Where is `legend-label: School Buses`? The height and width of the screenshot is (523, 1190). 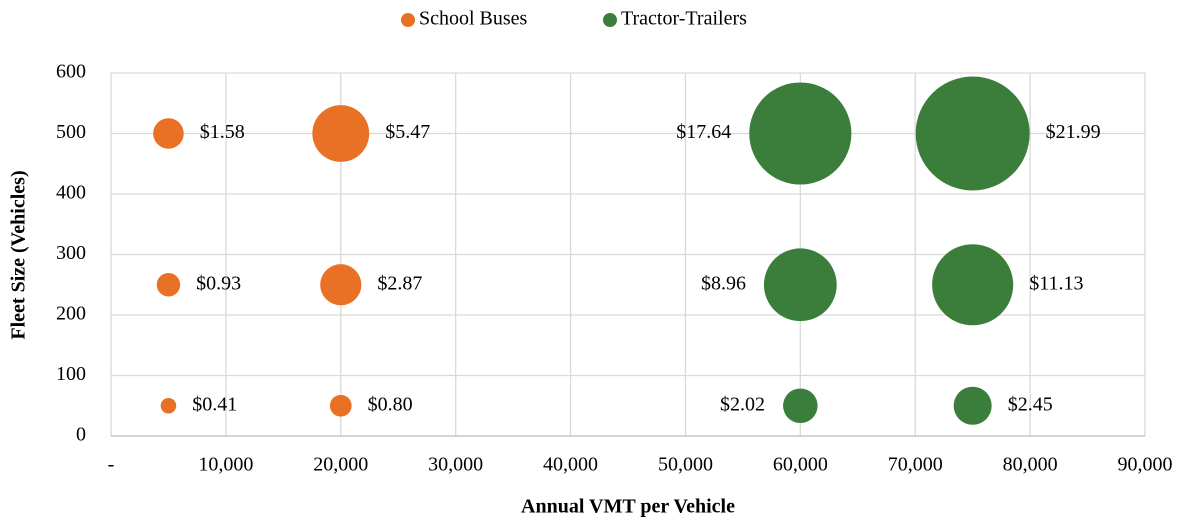 legend-label: School Buses is located at coordinates (473, 19).